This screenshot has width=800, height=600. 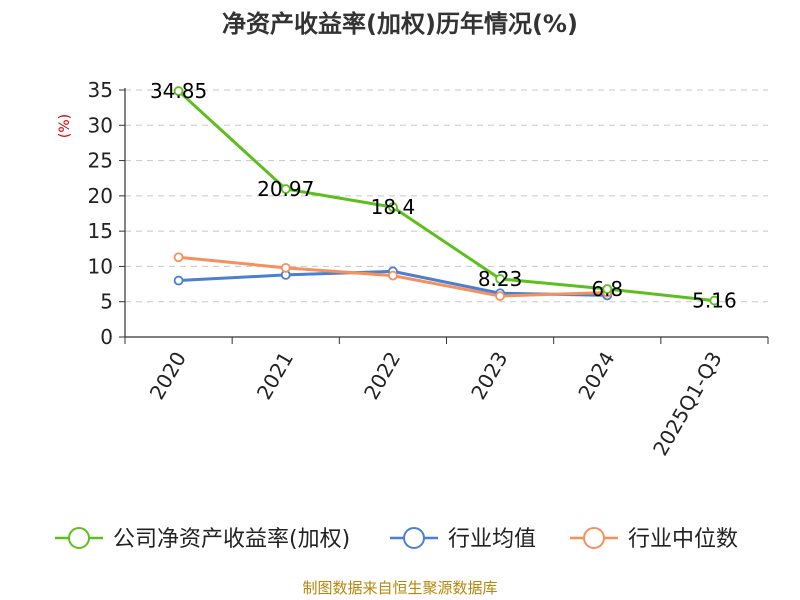 What do you see at coordinates (100, 90) in the screenshot?
I see `y-tick-label: 35` at bounding box center [100, 90].